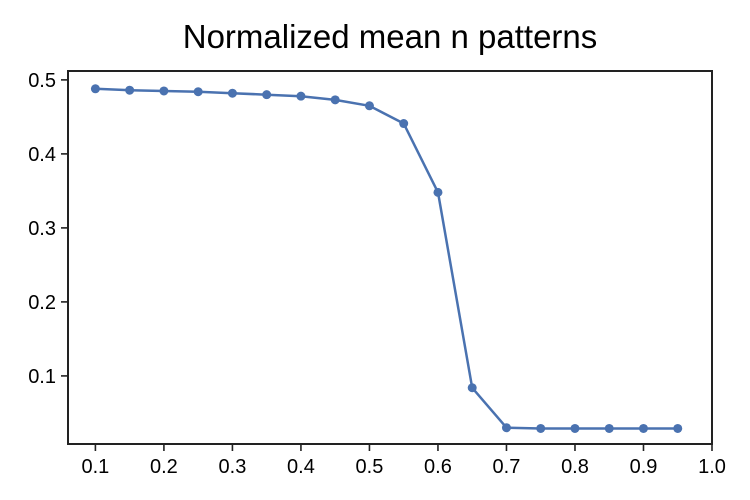  Describe the element at coordinates (42, 303) in the screenshot. I see `y-tick-label: 0.2` at that location.